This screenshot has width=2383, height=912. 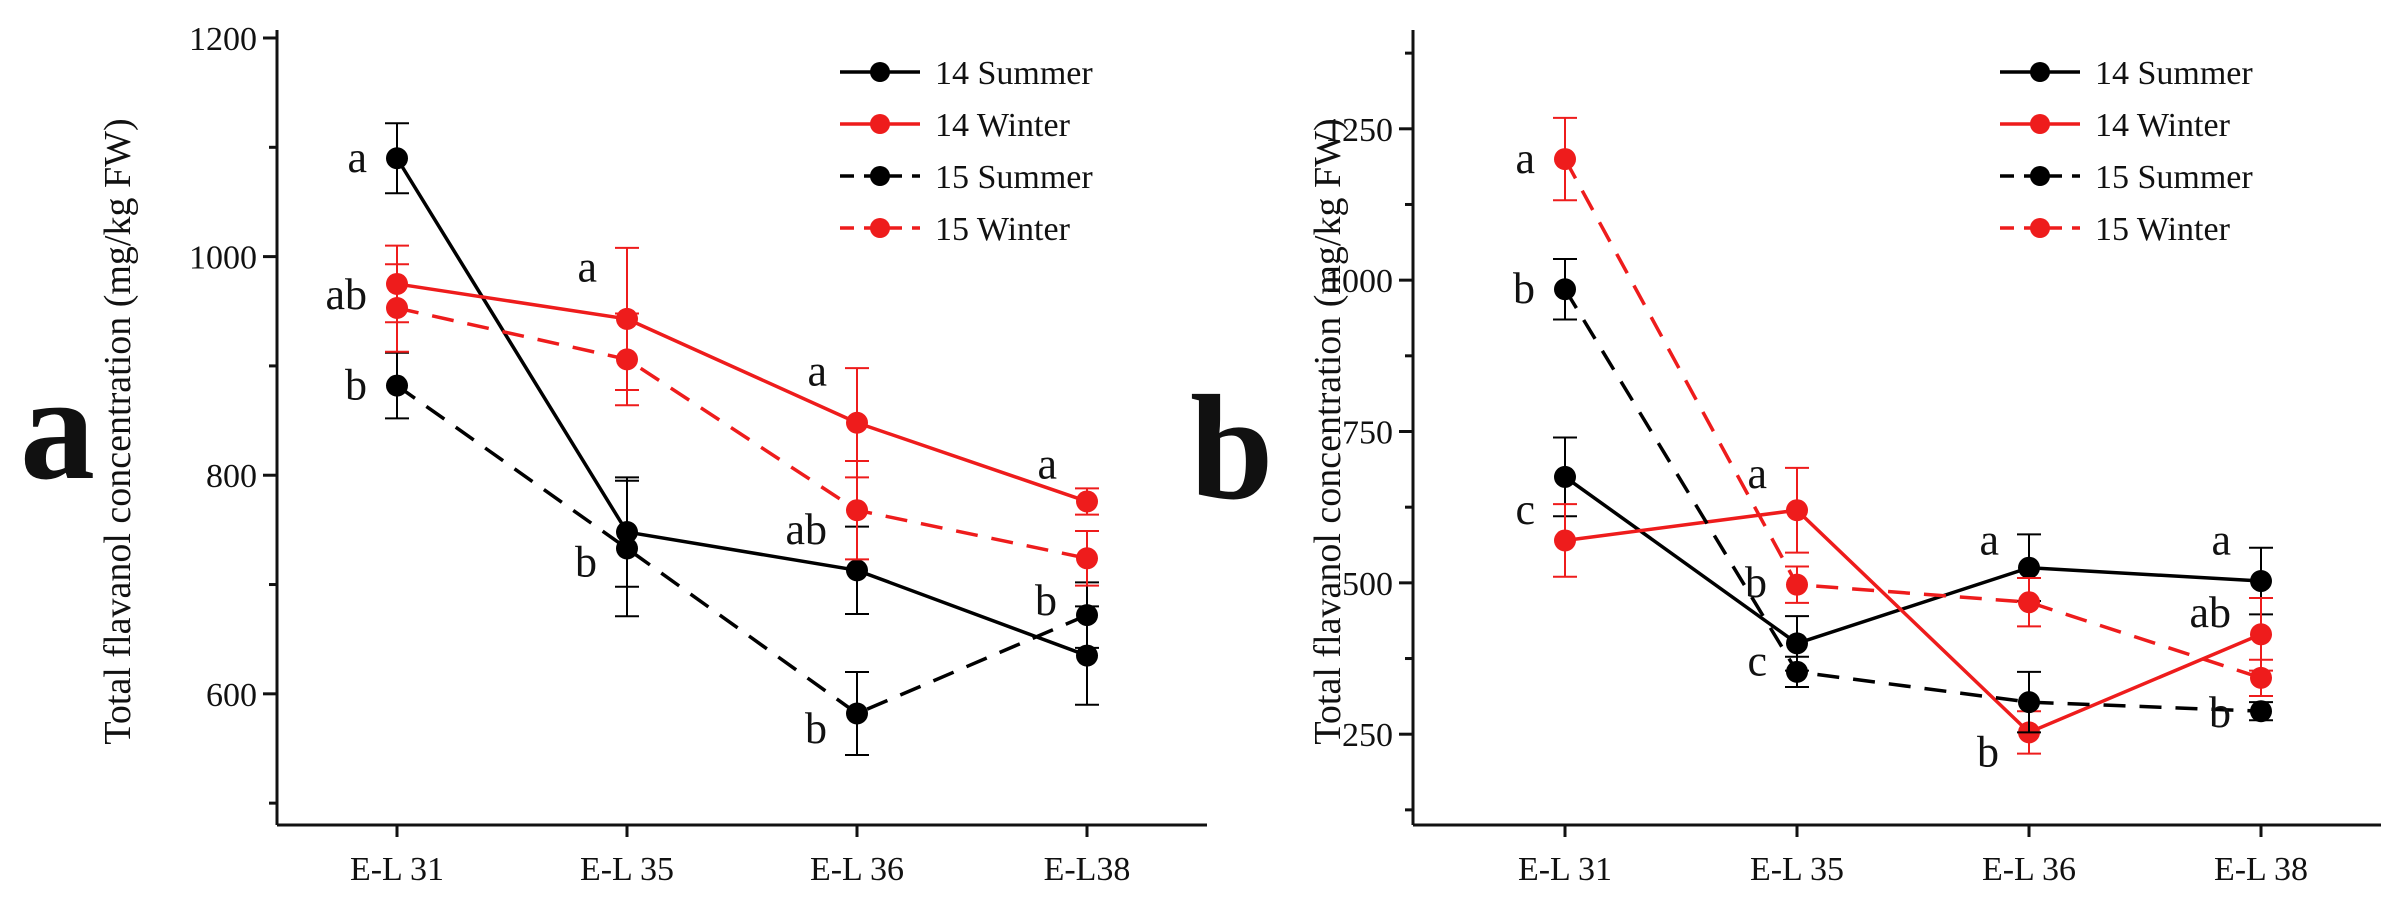 I want to click on y-tick-label: 1250, so click(x=1359, y=130).